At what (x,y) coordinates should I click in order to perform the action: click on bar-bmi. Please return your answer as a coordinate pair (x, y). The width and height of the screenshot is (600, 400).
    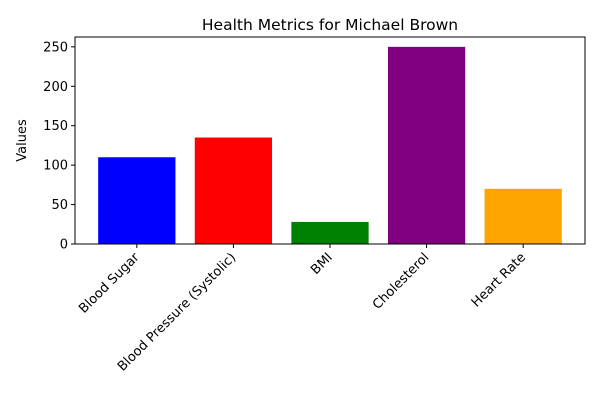
    Looking at the image, I should click on (330, 232).